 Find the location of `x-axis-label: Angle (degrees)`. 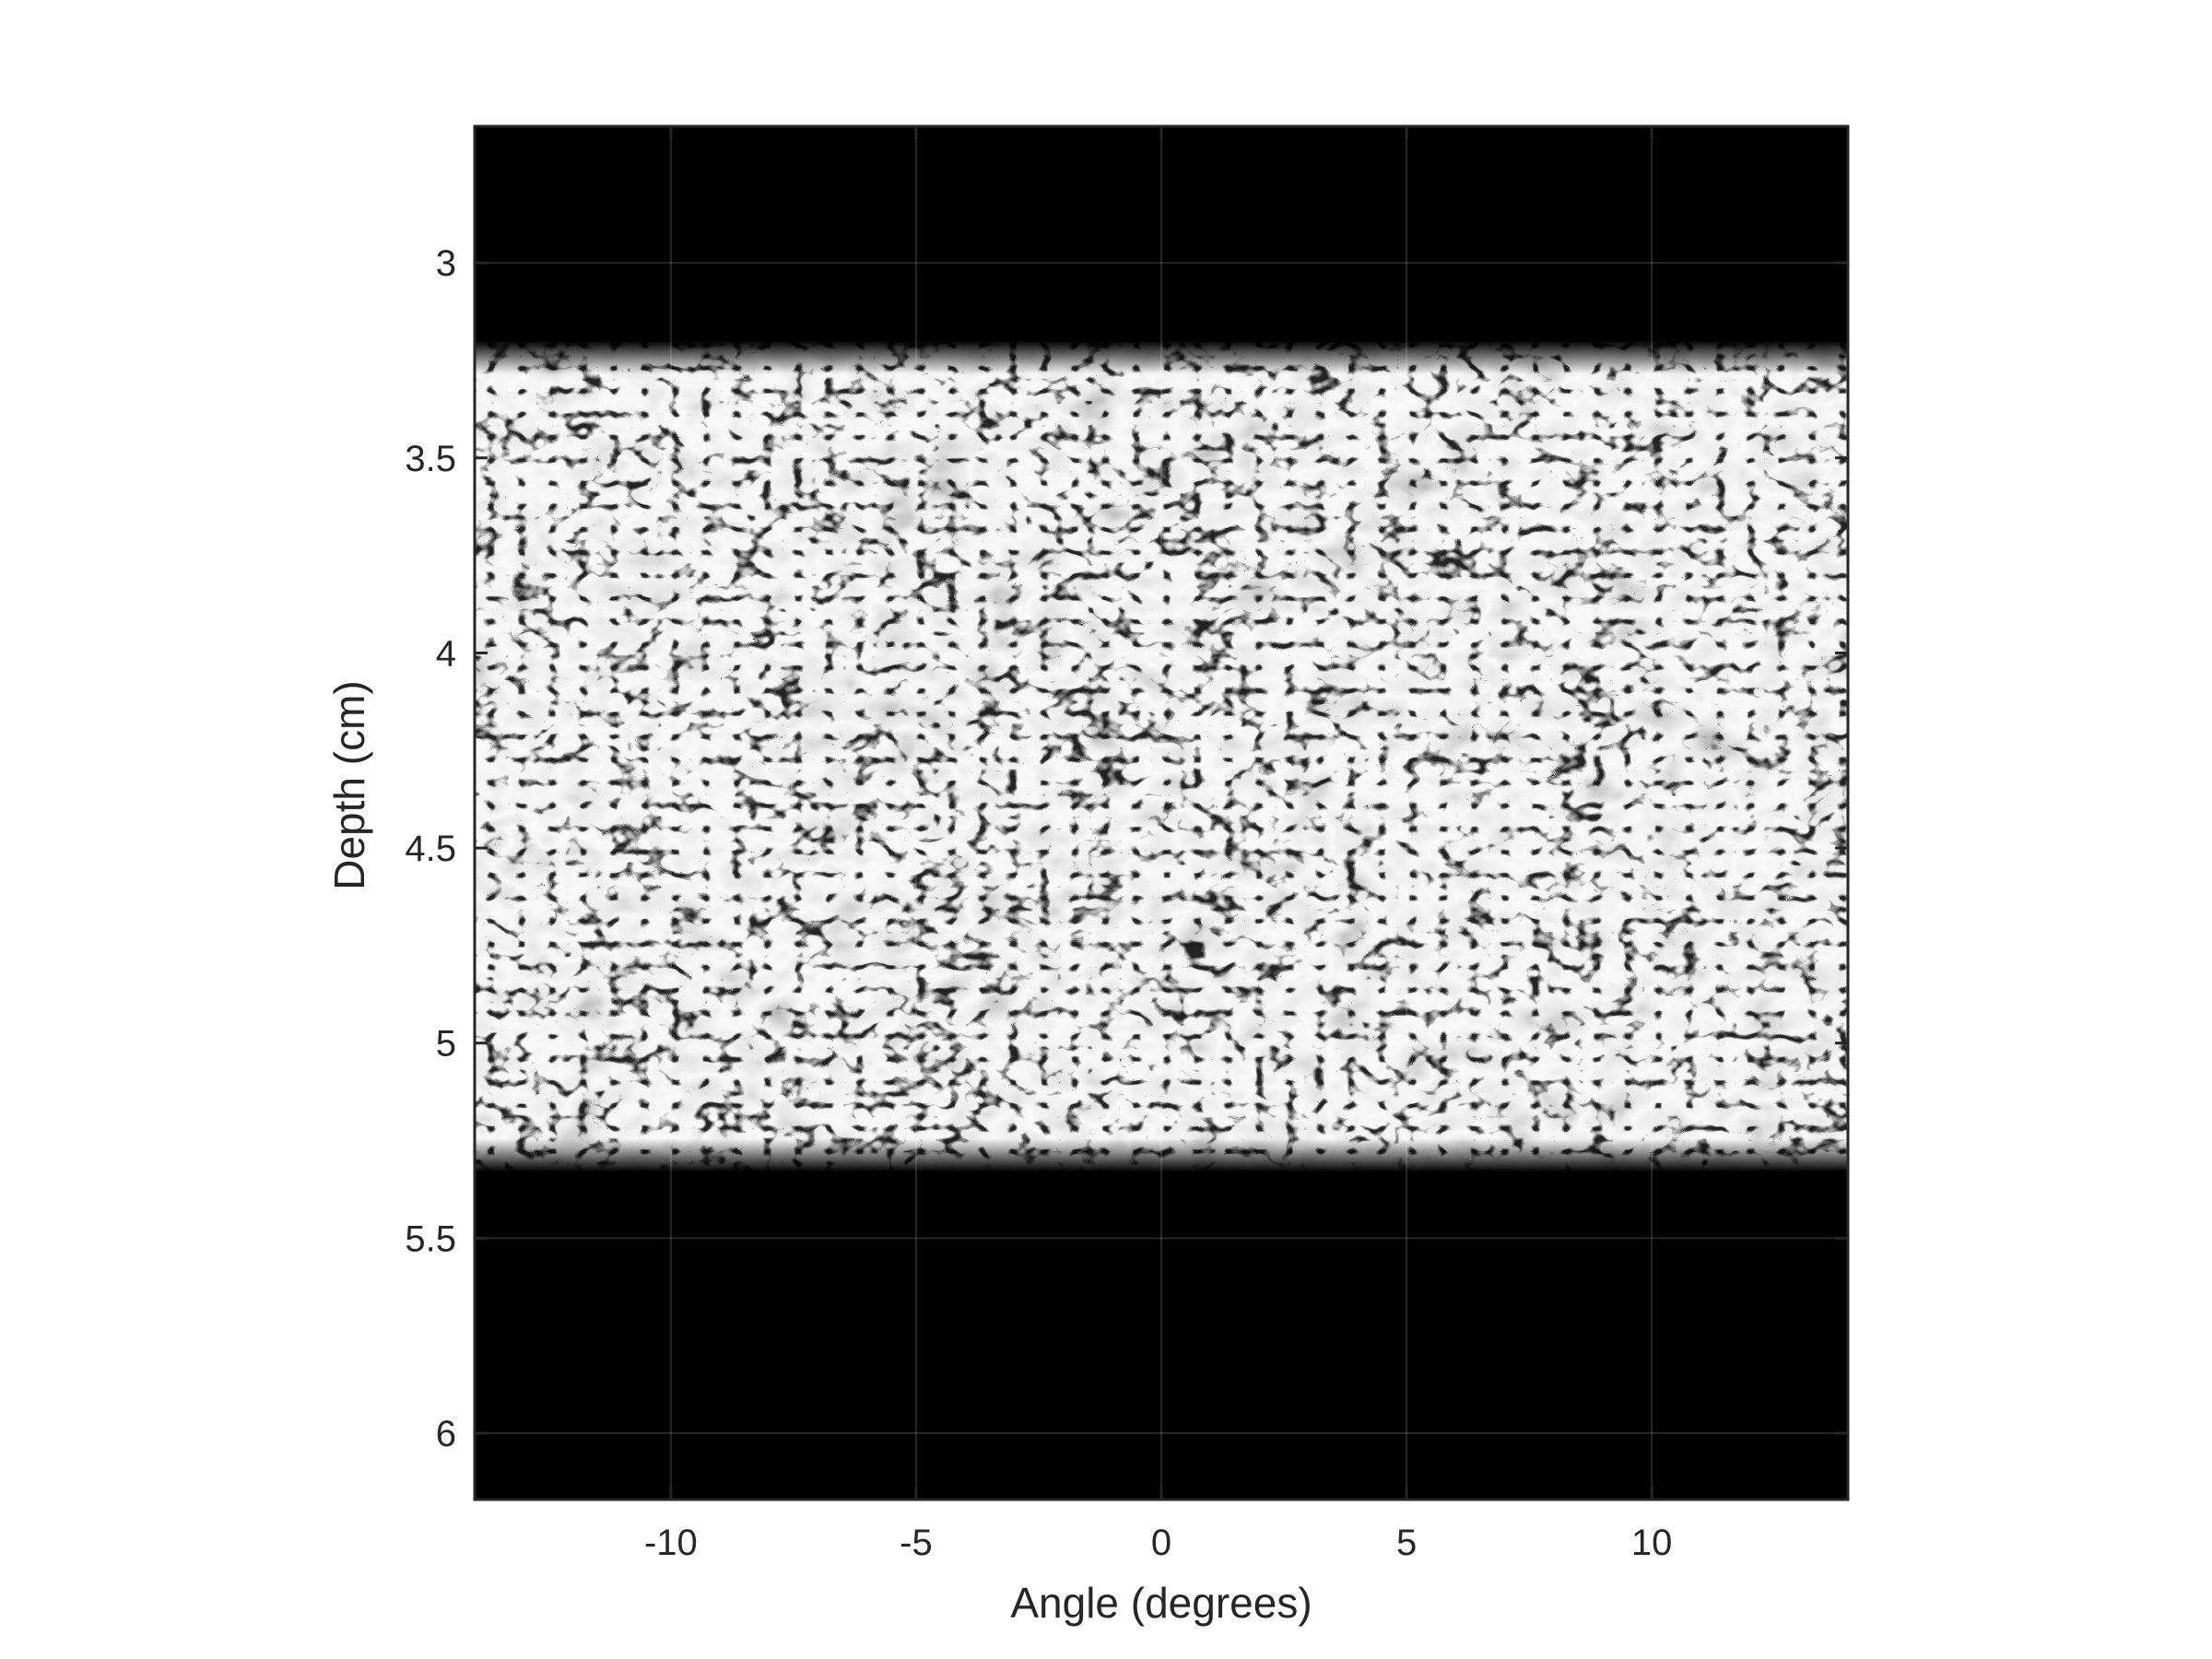

x-axis-label: Angle (degrees) is located at coordinates (1161, 1603).